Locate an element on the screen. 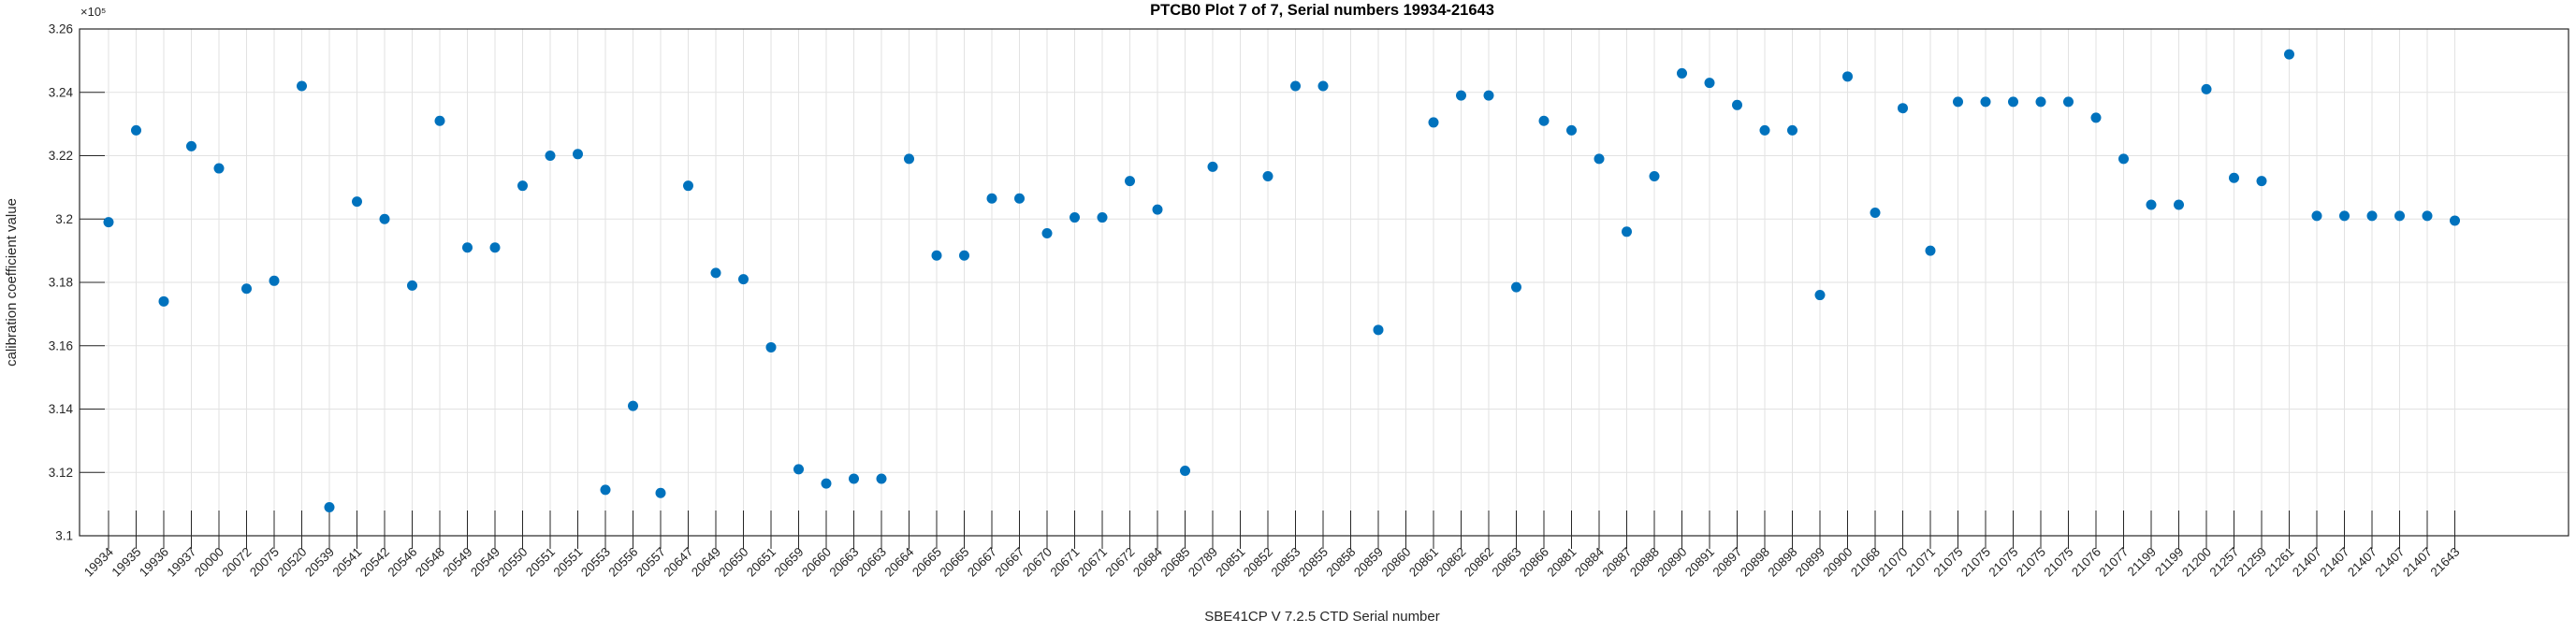 This screenshot has height=633, width=2576. x-tick-label: 20851 is located at coordinates (1230, 562).